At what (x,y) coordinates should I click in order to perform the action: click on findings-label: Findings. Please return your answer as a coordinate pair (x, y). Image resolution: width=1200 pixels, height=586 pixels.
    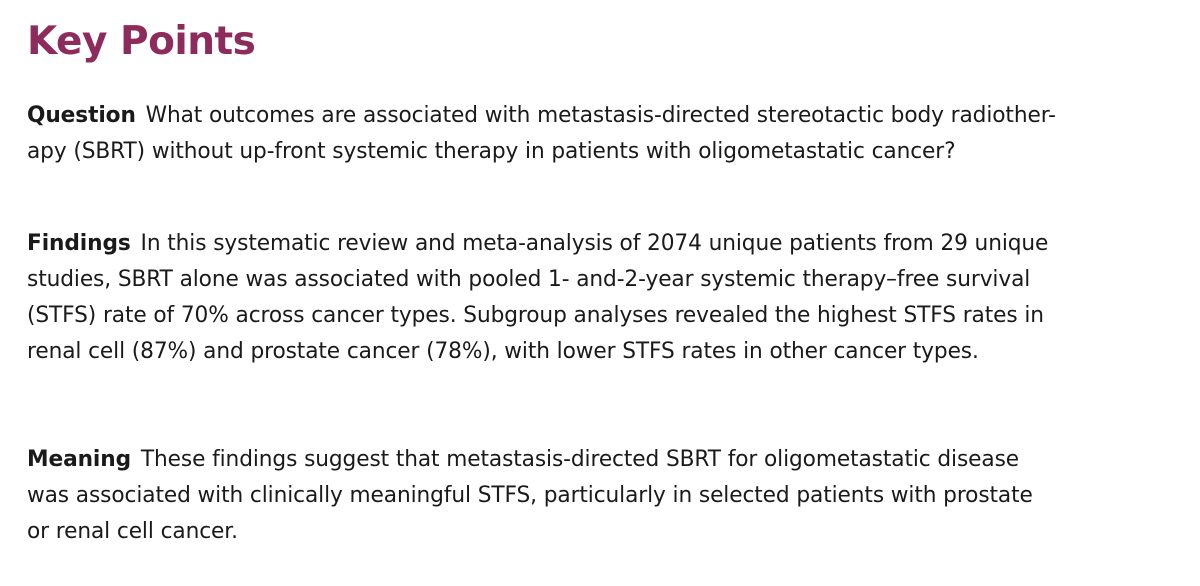
    Looking at the image, I should click on (79, 243).